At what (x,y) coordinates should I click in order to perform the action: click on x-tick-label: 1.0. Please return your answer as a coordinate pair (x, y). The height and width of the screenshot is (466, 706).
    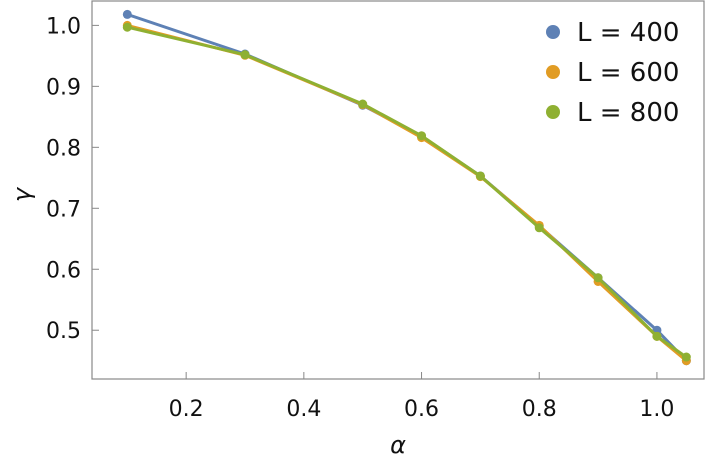
    Looking at the image, I should click on (656, 409).